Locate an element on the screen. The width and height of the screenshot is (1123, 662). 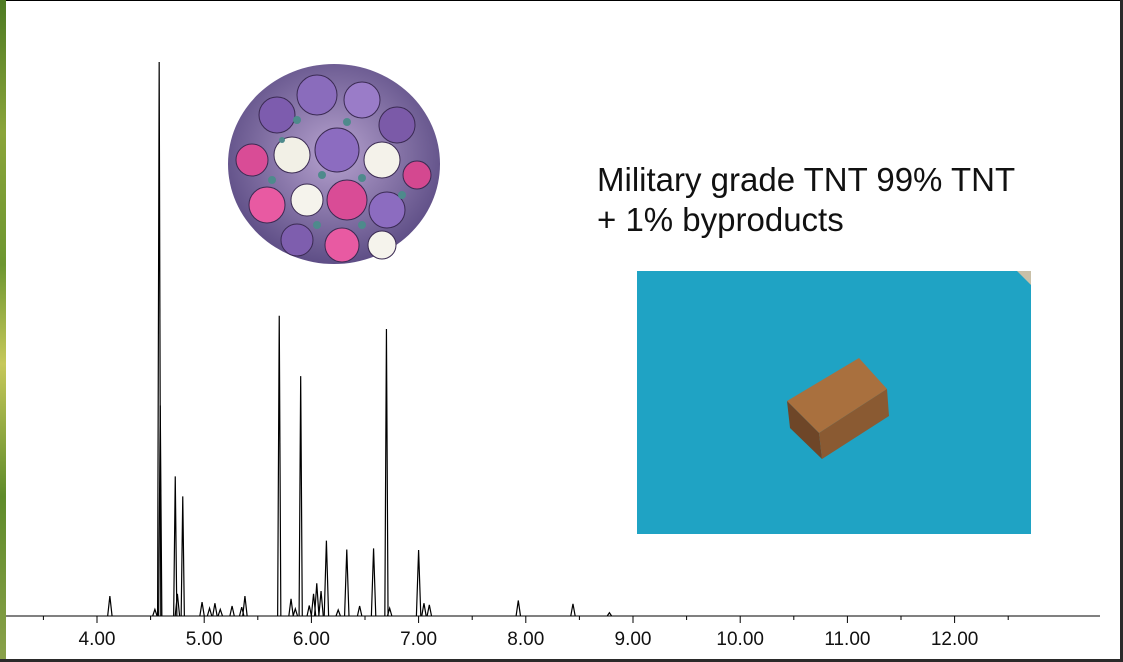
caption-line-2: + 1% byproducts is located at coordinates (720, 219).